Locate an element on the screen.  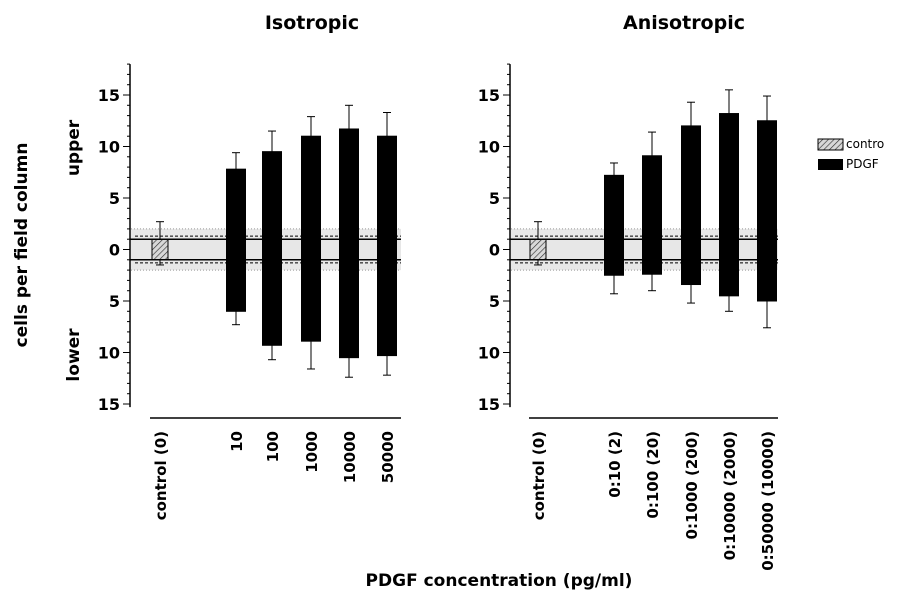
x-tick-label: 10 is located at coordinates (237, 441).